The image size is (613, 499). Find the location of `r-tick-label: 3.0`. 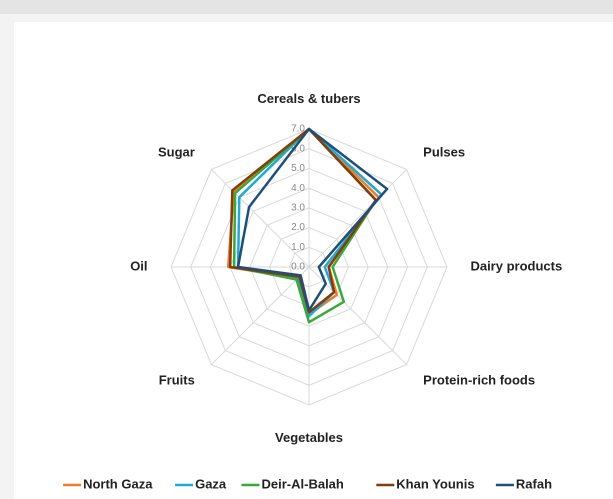

r-tick-label: 3.0 is located at coordinates (298, 207).